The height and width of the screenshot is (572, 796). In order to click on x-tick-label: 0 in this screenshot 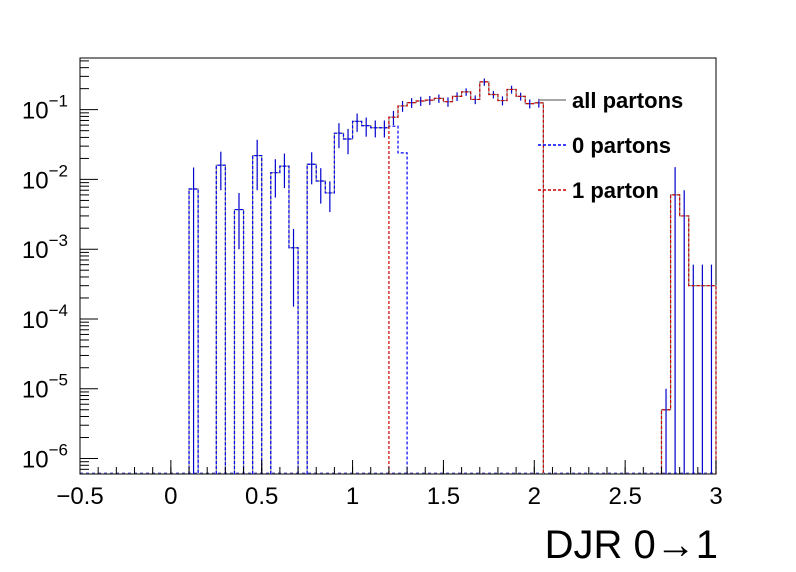, I will do `click(170, 496)`.